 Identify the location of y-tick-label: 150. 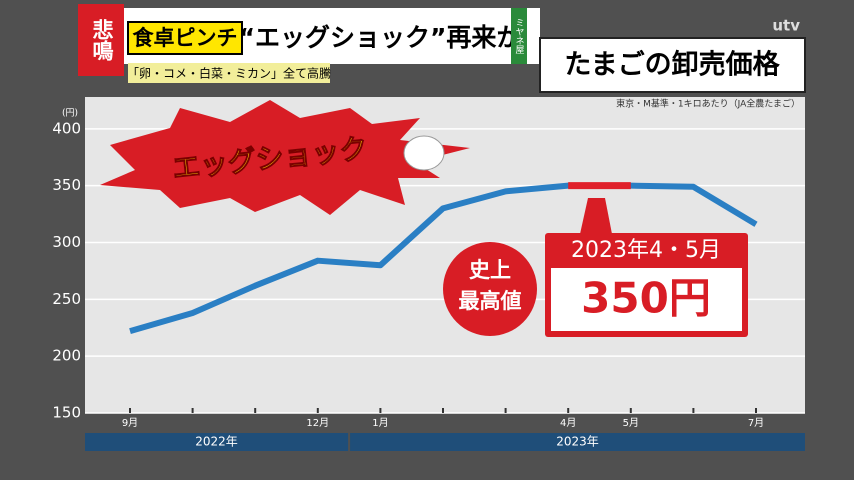
(66, 413).